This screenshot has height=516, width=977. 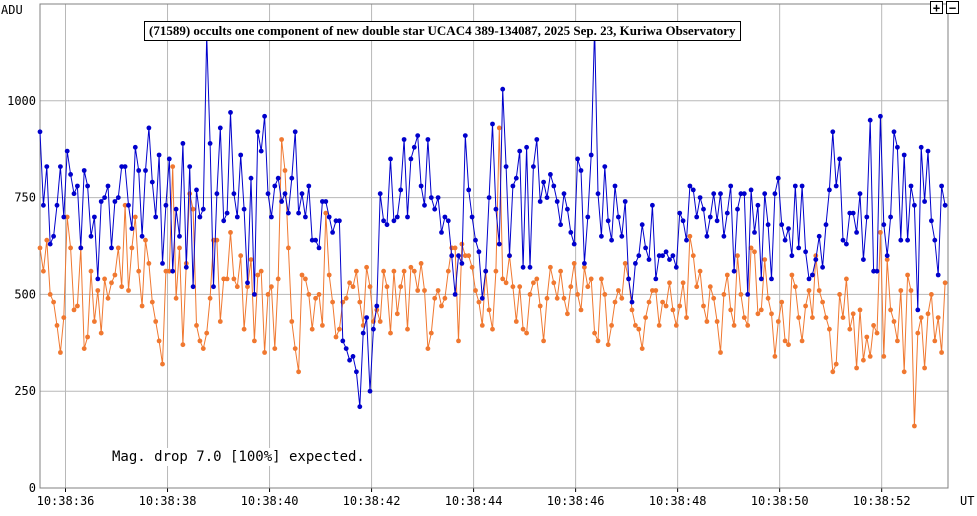 I want to click on x-tick-label: 10:38:42, so click(x=372, y=501).